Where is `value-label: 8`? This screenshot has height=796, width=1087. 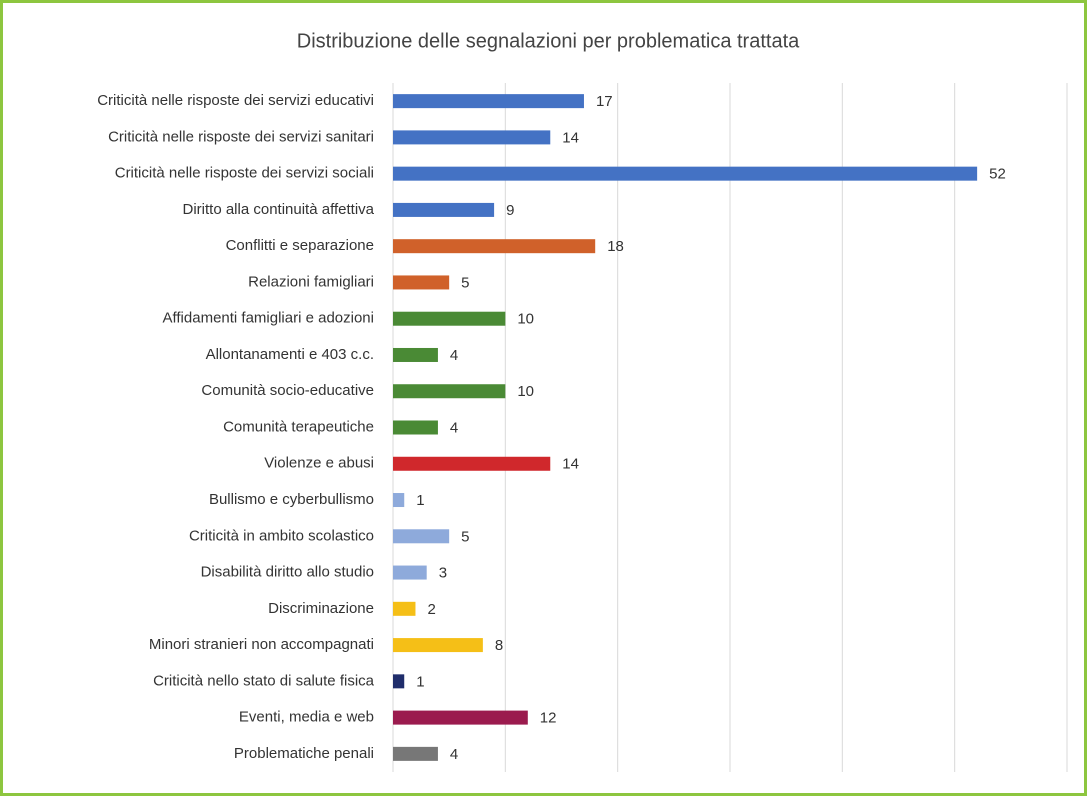 value-label: 8 is located at coordinates (499, 645).